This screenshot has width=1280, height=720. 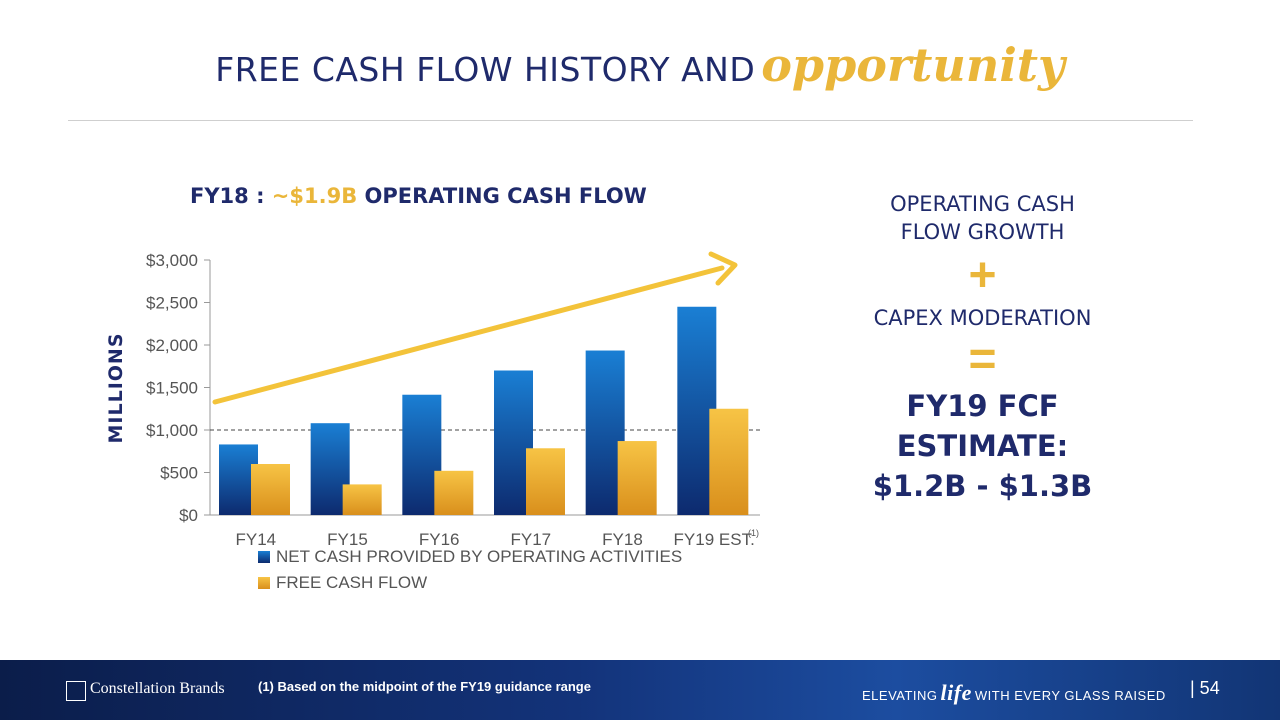 I want to click on tagline-pre: ELEVATING, so click(x=900, y=695).